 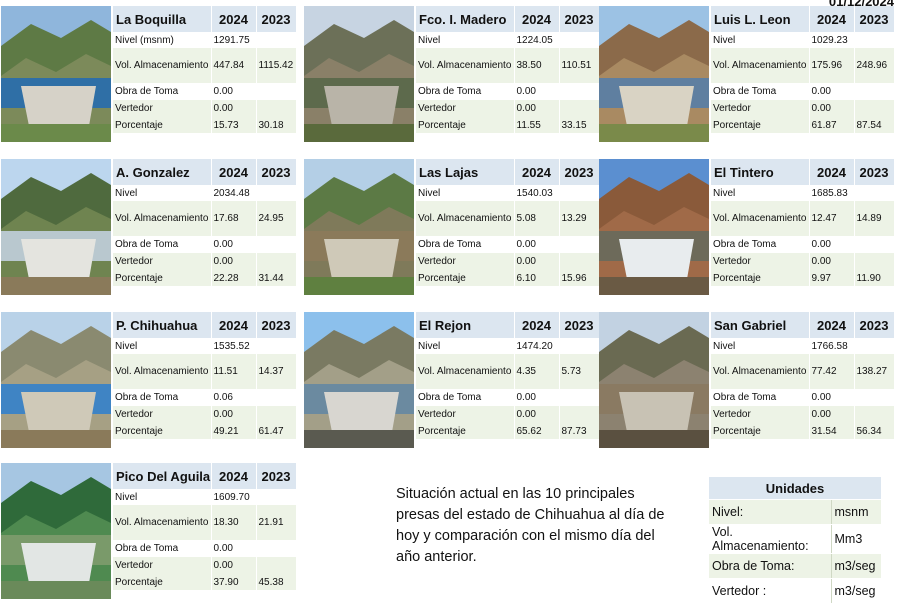 What do you see at coordinates (162, 40) in the screenshot?
I see `nivel-label: Nivel (msnm)` at bounding box center [162, 40].